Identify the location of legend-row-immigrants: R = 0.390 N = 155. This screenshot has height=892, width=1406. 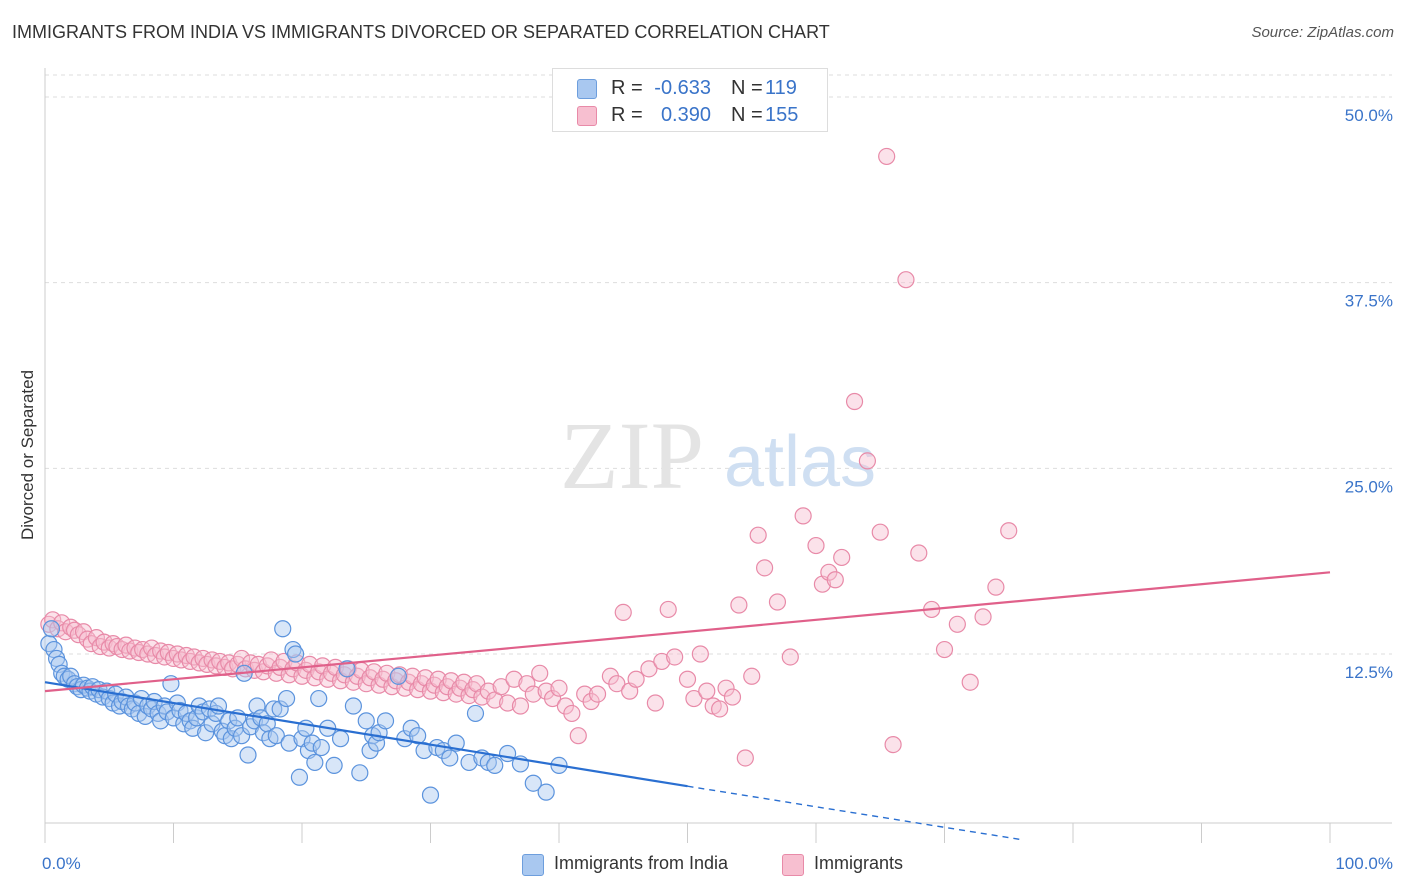
(690, 115).